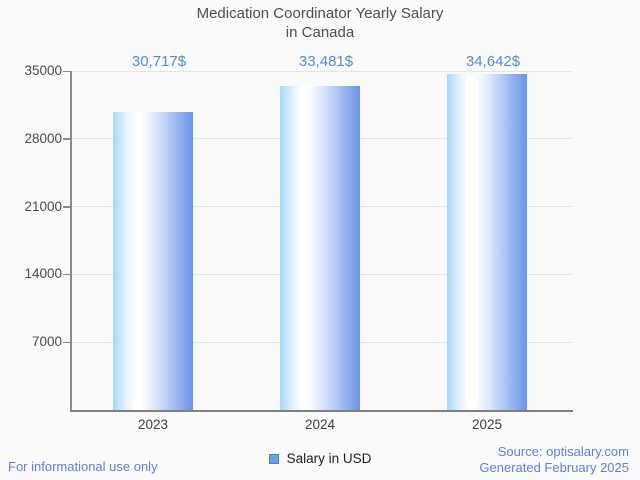  Describe the element at coordinates (153, 424) in the screenshot. I see `x-axis-label: 2023` at that location.